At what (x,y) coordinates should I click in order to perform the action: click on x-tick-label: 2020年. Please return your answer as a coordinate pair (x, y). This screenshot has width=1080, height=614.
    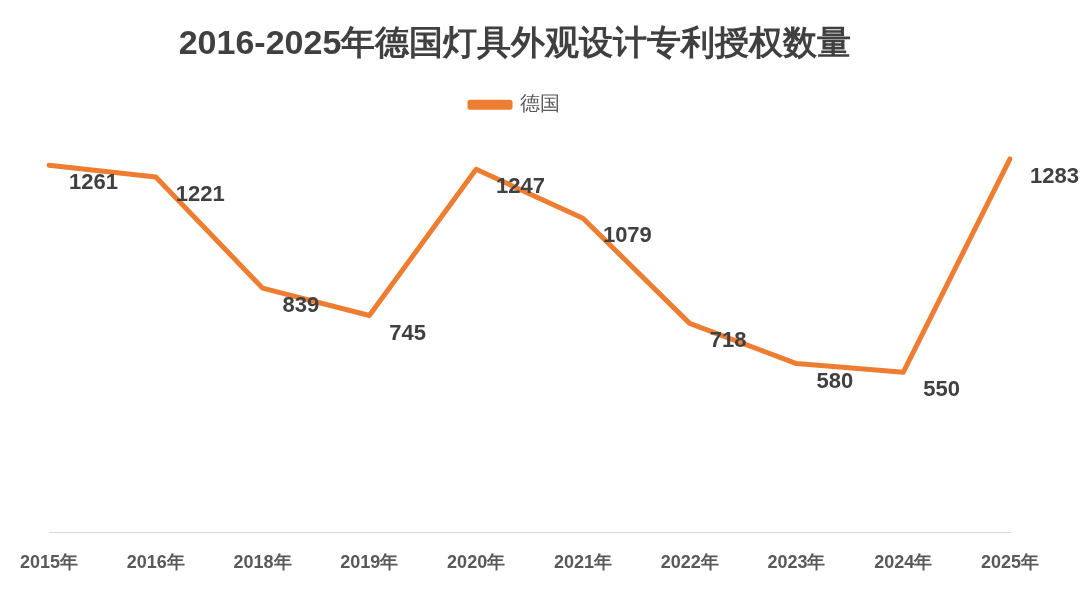
    Looking at the image, I should click on (476, 562).